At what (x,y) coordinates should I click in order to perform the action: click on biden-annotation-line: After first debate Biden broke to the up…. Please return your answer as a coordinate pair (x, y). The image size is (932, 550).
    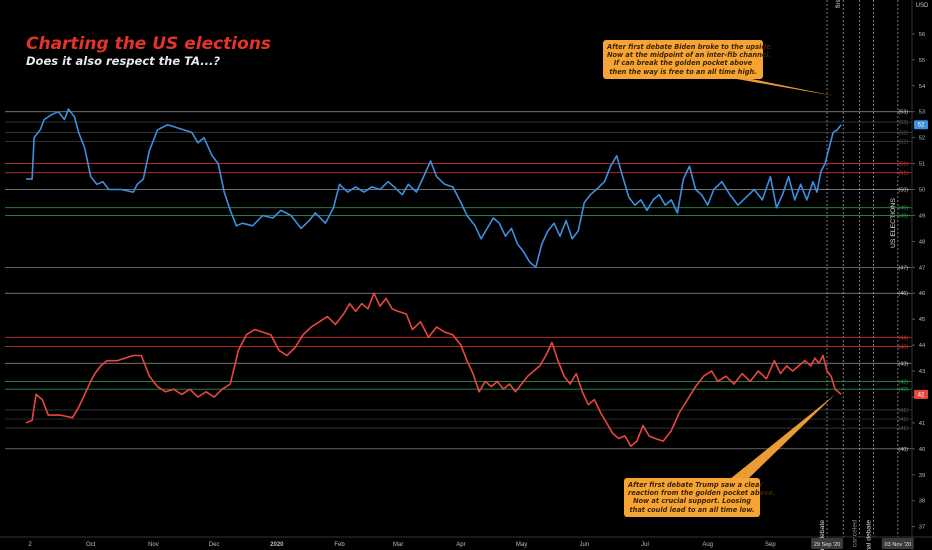
    Looking at the image, I should click on (690, 47).